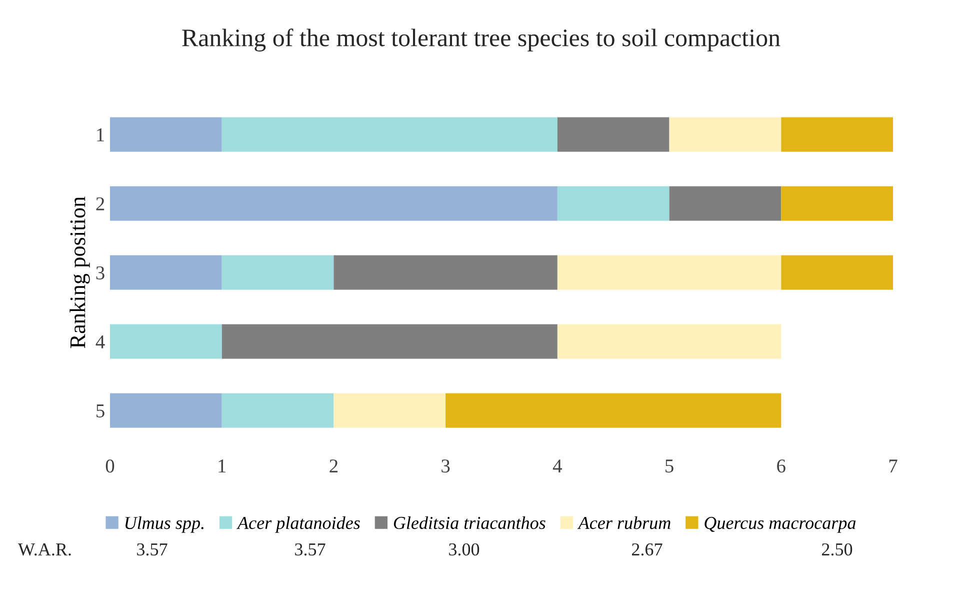 The image size is (962, 615). Describe the element at coordinates (100, 203) in the screenshot. I see `y-tick-label: 2` at that location.